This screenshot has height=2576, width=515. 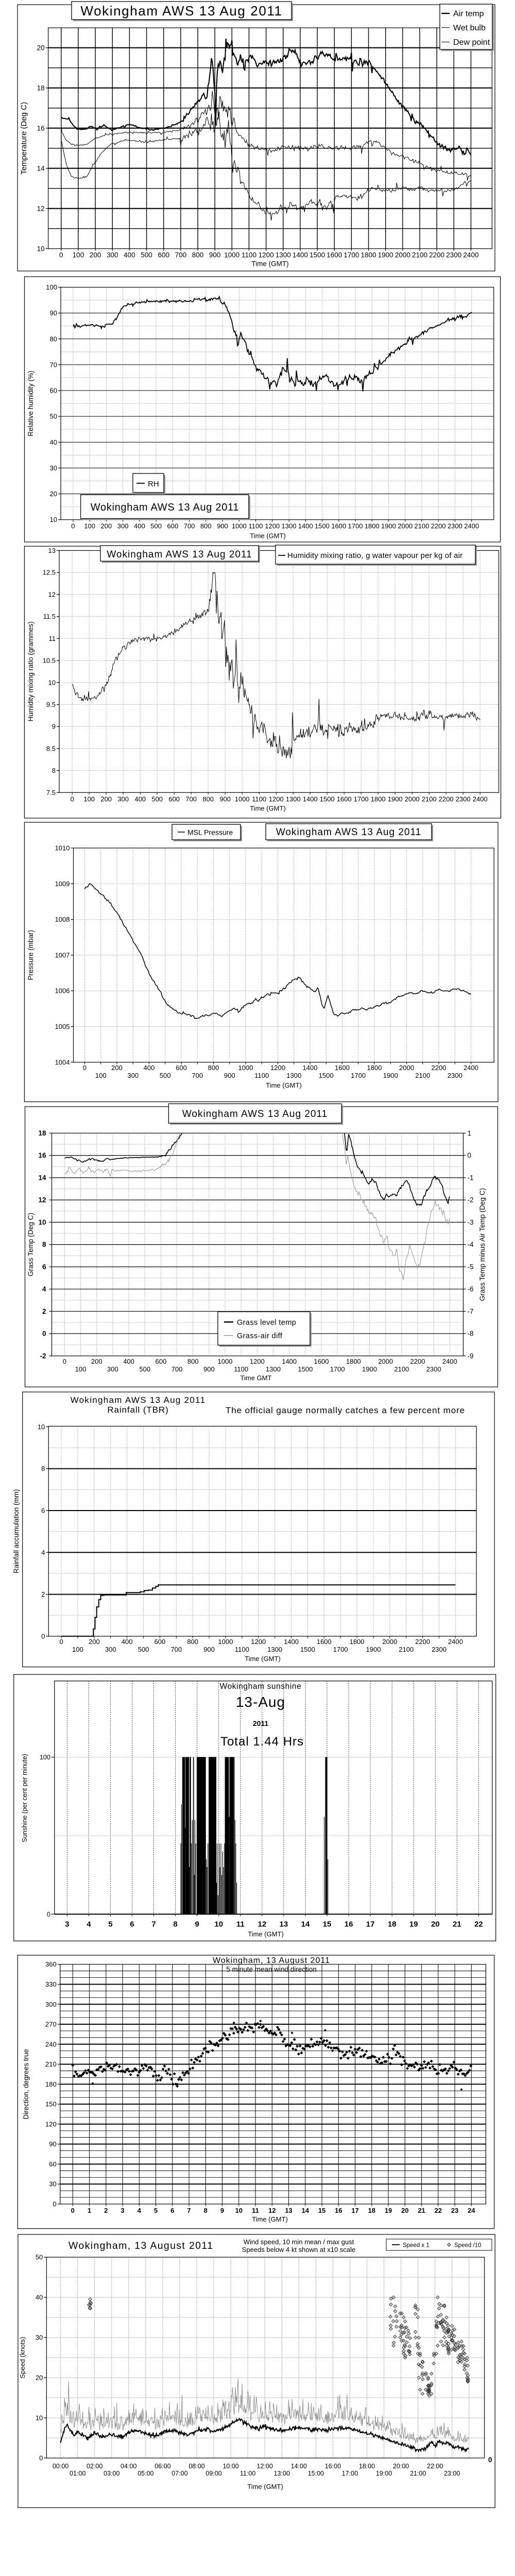 I want to click on svg-text: -2, so click(x=43, y=1356).